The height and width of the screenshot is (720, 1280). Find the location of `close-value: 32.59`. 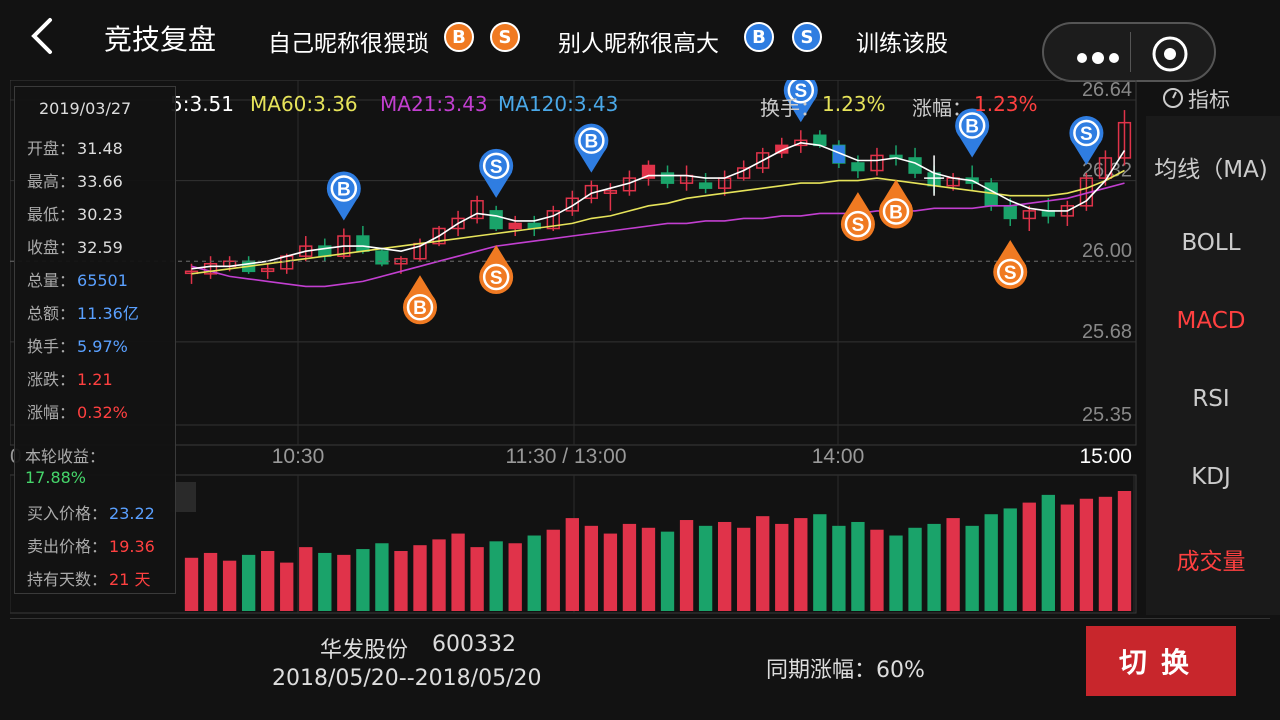

close-value: 32.59 is located at coordinates (100, 247).